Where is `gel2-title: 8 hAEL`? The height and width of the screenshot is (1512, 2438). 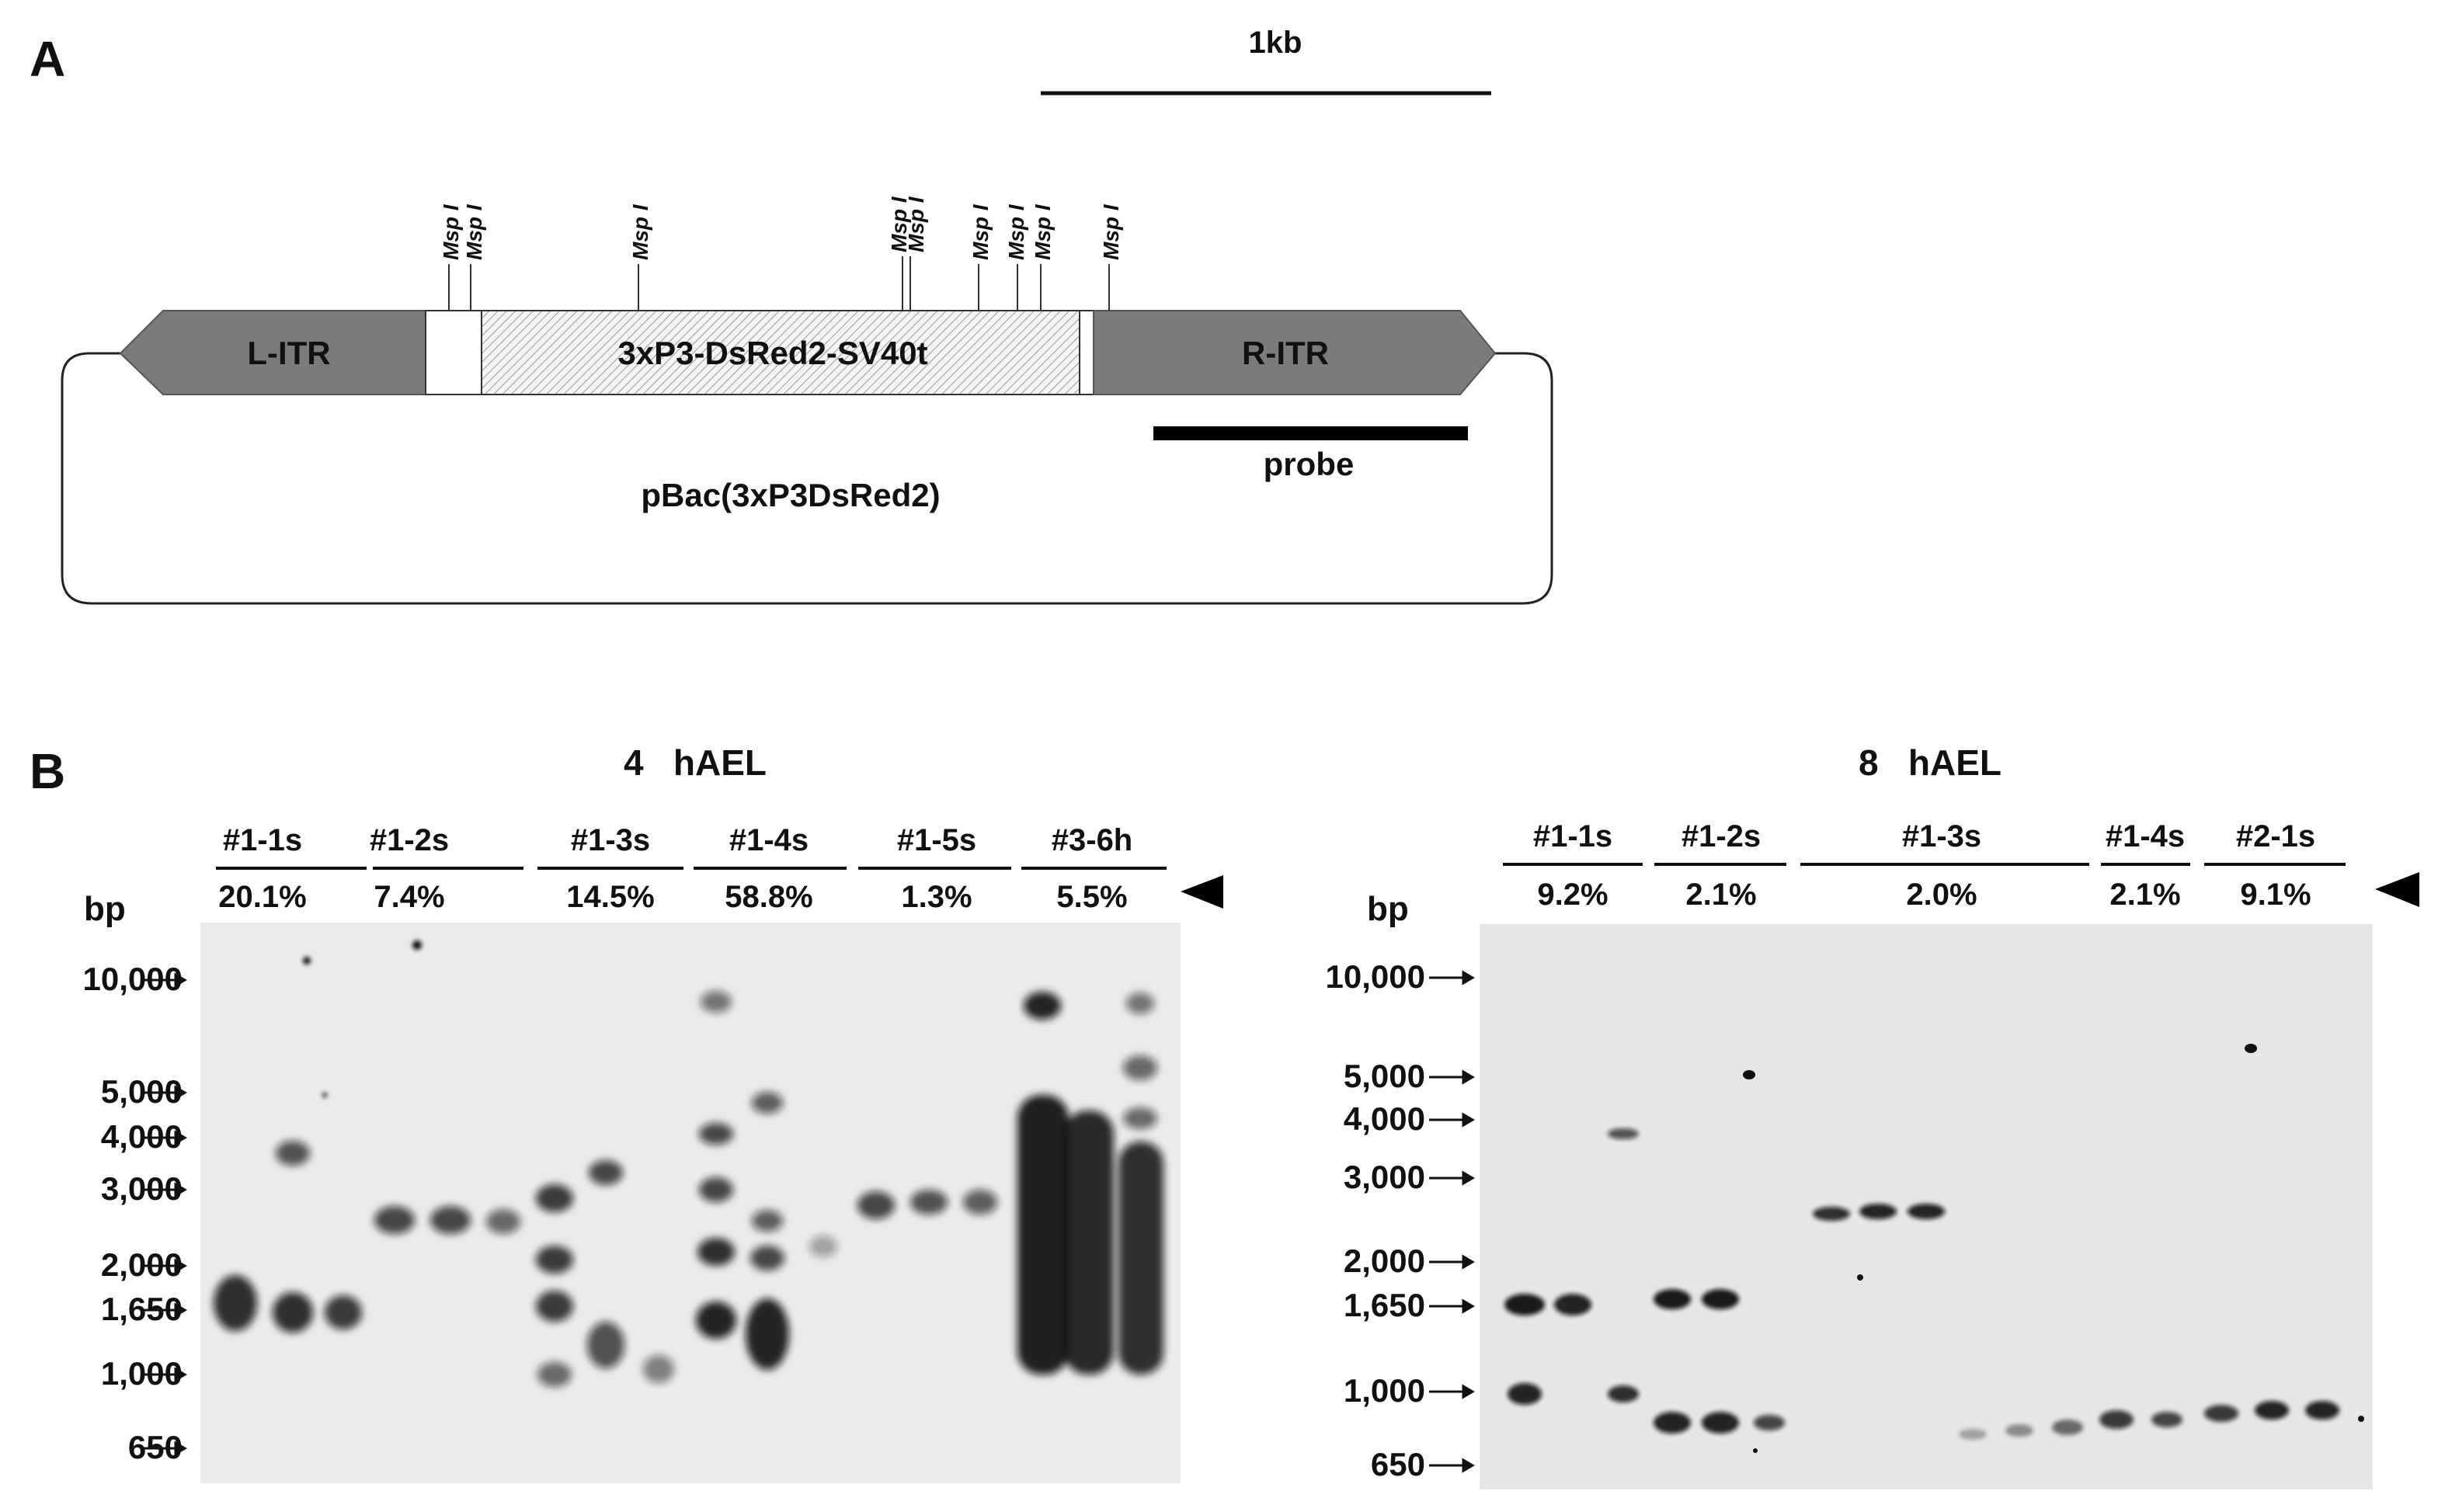
gel2-title: 8 hAEL is located at coordinates (1931, 762).